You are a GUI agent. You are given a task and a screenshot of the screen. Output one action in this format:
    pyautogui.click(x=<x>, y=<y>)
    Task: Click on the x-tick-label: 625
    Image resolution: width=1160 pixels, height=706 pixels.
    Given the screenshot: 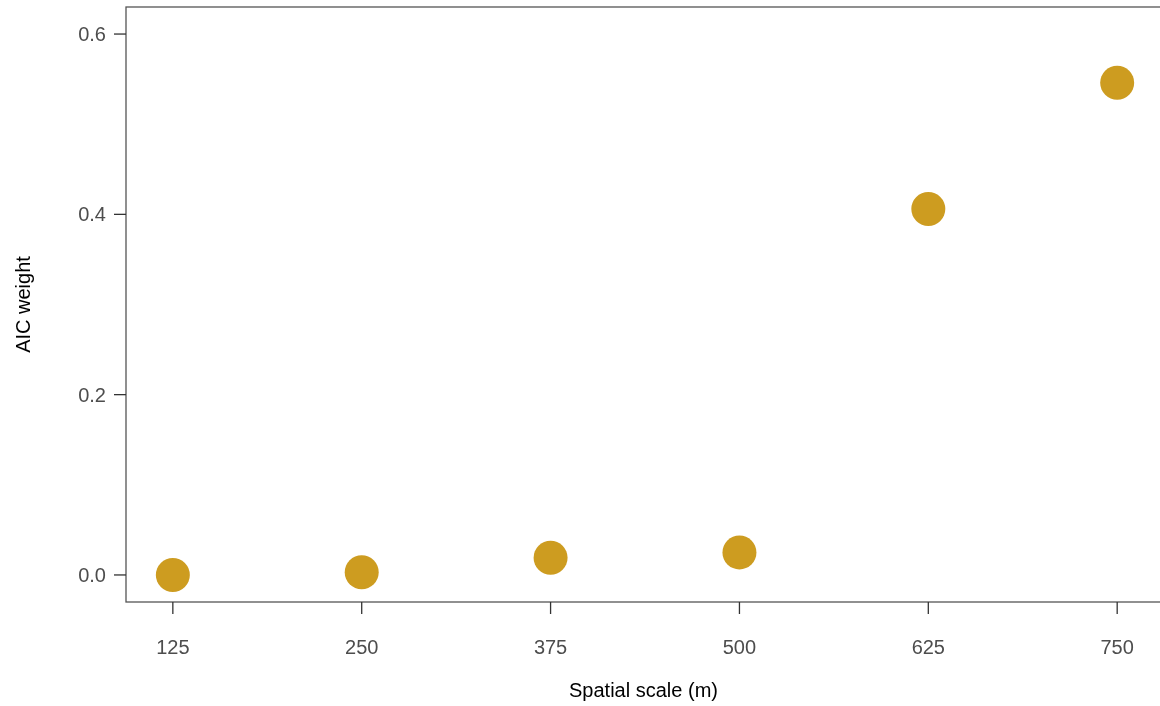 What is the action you would take?
    pyautogui.click(x=928, y=647)
    